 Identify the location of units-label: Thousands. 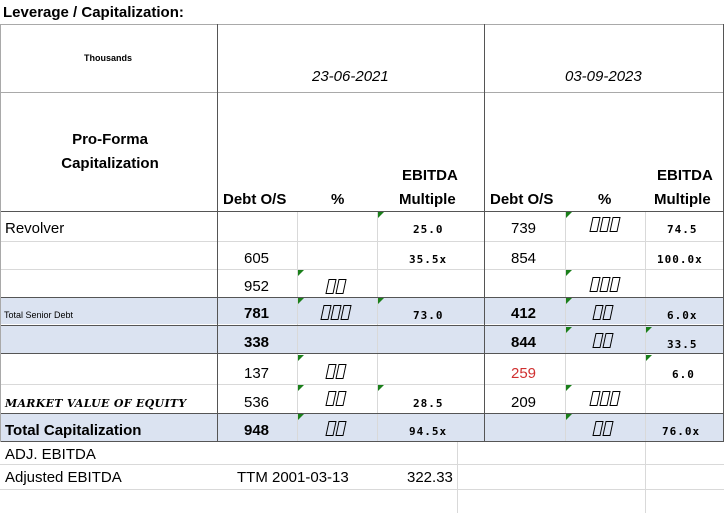
(108, 58).